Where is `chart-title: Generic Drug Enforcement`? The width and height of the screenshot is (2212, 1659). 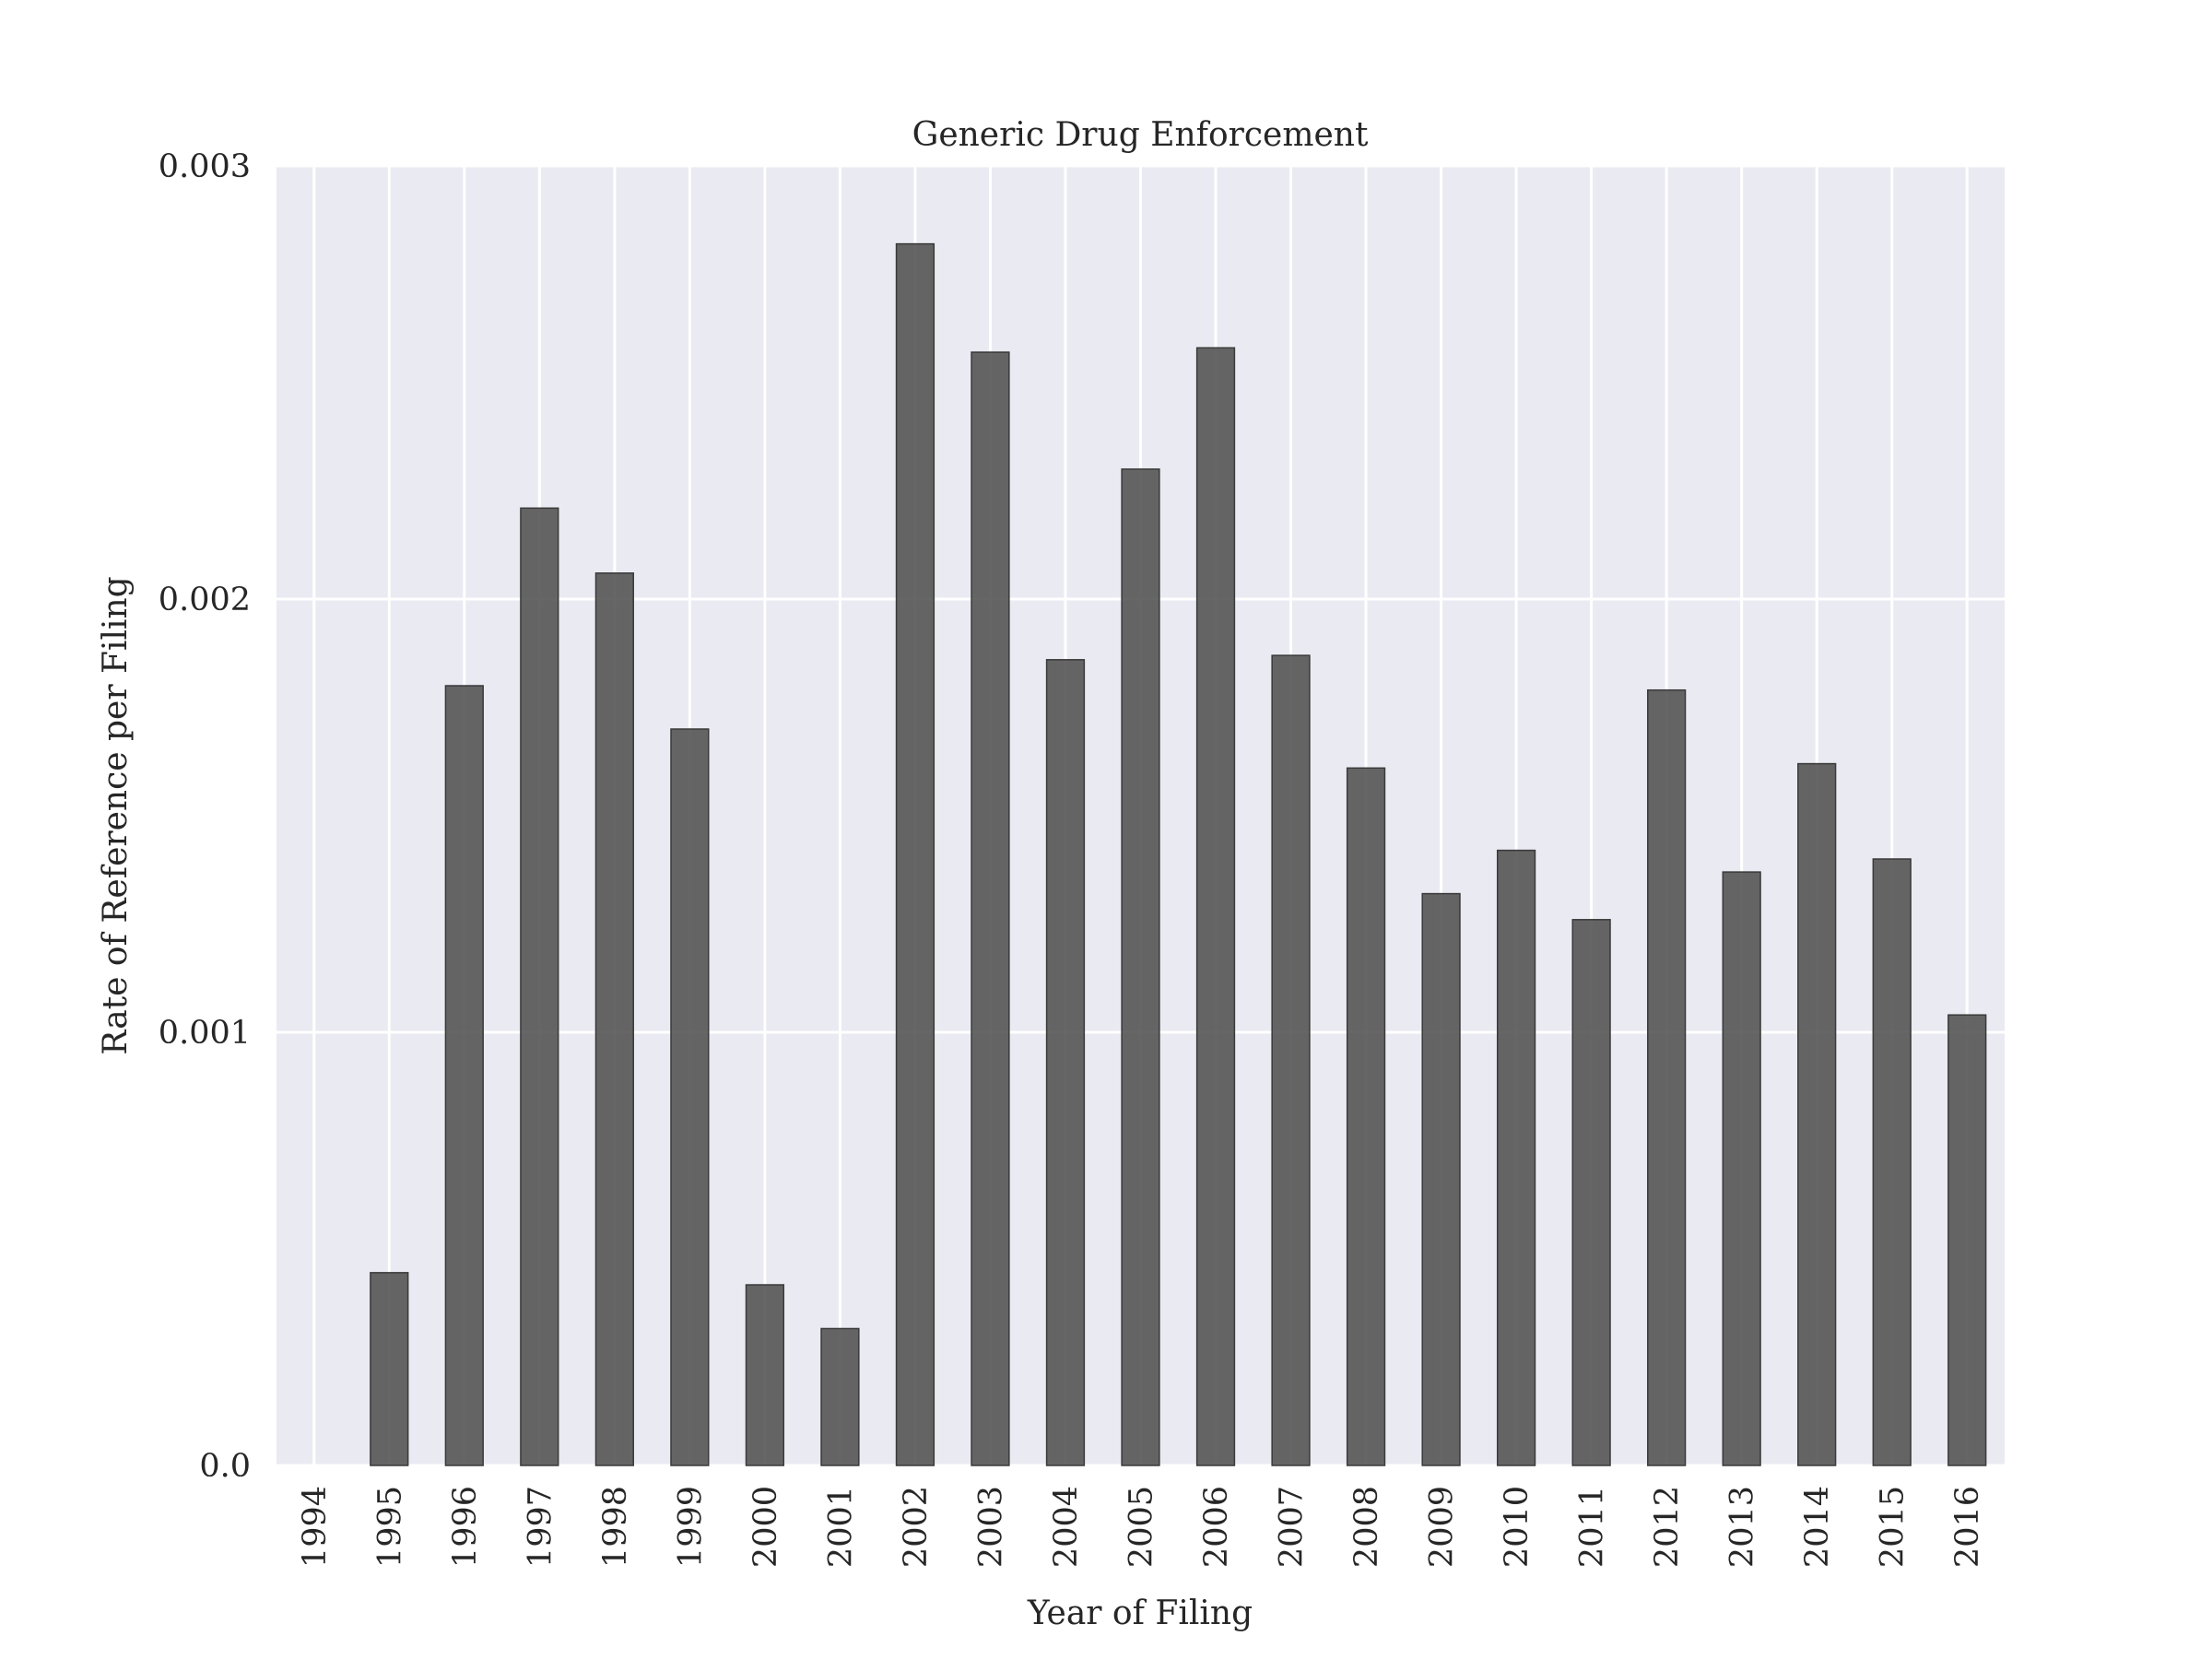
chart-title: Generic Drug Enforcement is located at coordinates (1140, 135).